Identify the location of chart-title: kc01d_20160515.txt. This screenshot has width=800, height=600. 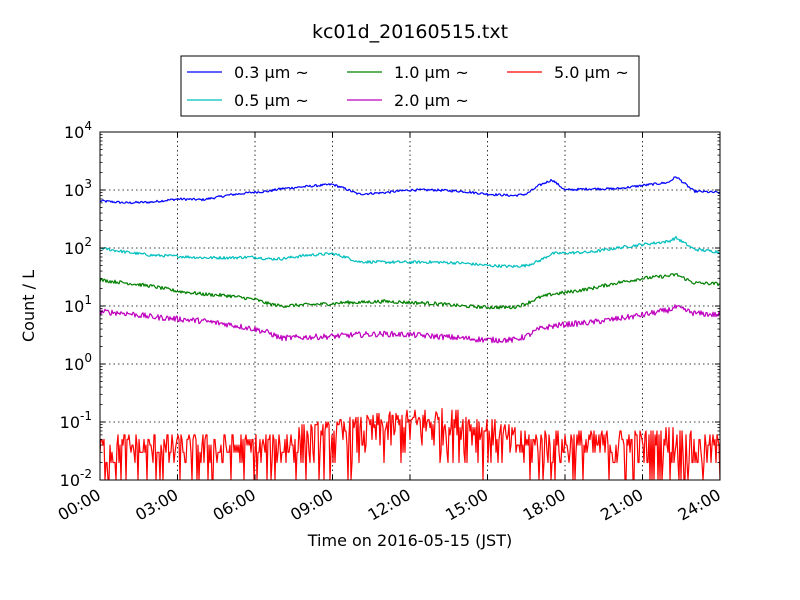
(410, 32).